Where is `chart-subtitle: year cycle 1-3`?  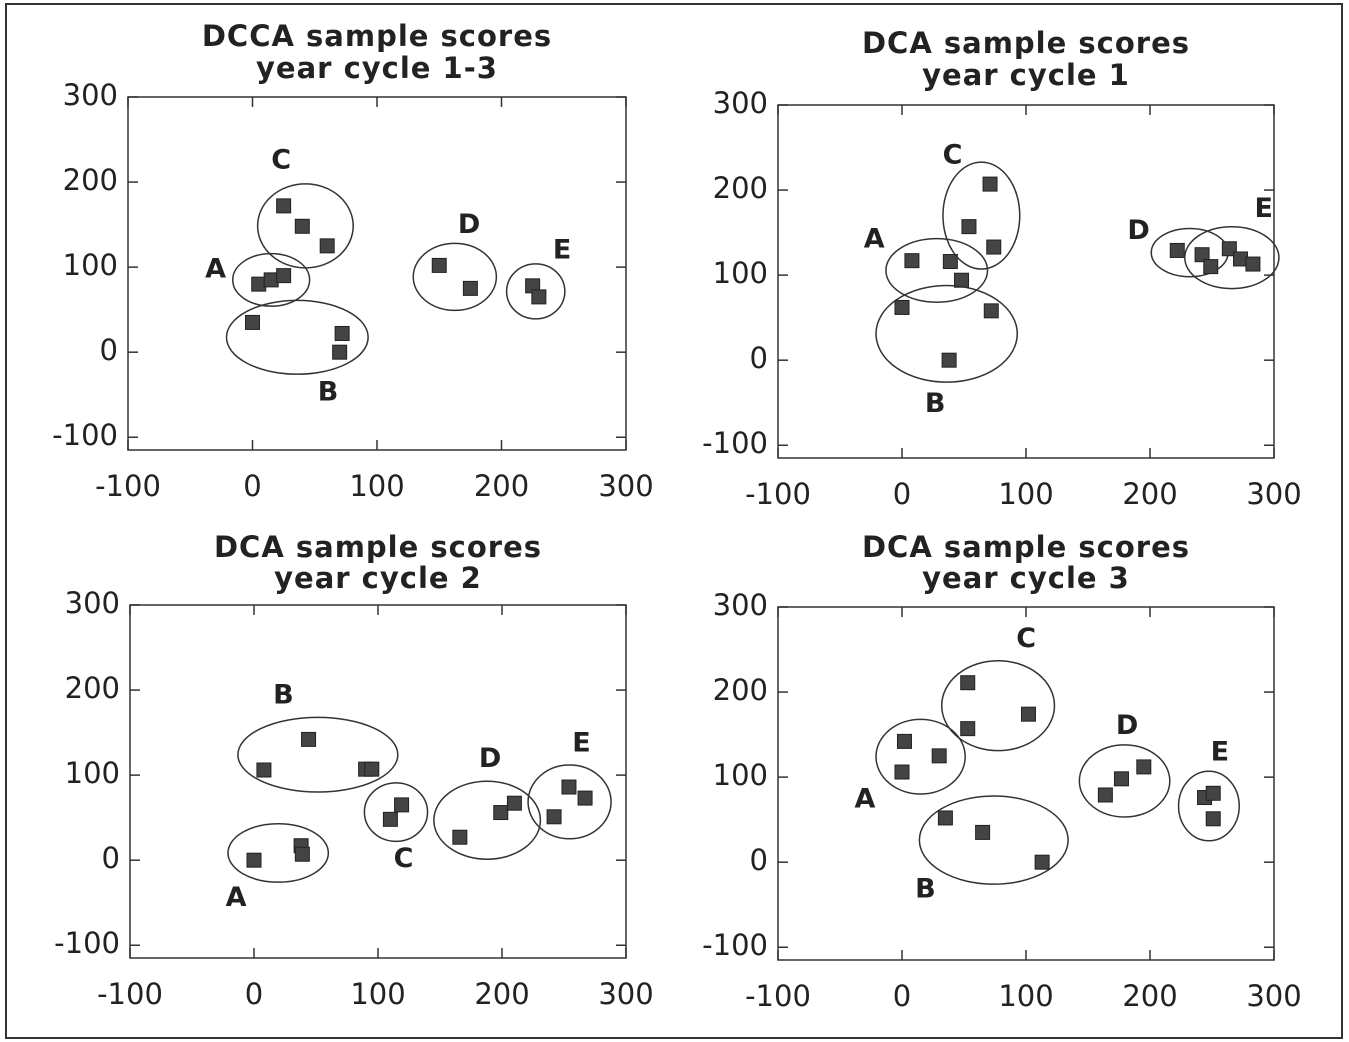
chart-subtitle: year cycle 1-3 is located at coordinates (377, 68).